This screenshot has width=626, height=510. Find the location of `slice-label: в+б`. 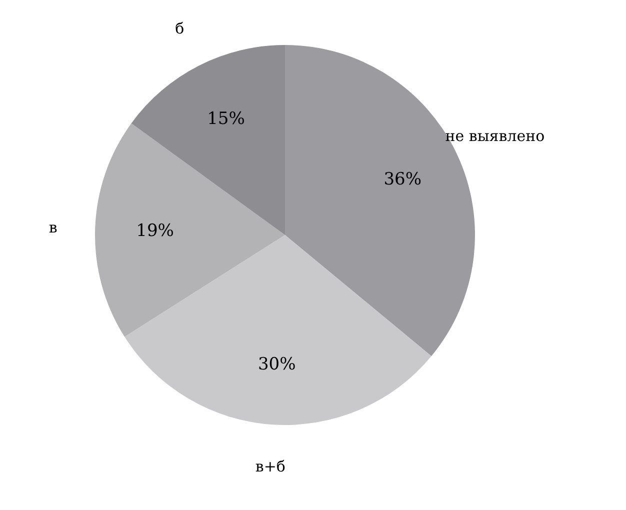

slice-label: в+б is located at coordinates (270, 467).